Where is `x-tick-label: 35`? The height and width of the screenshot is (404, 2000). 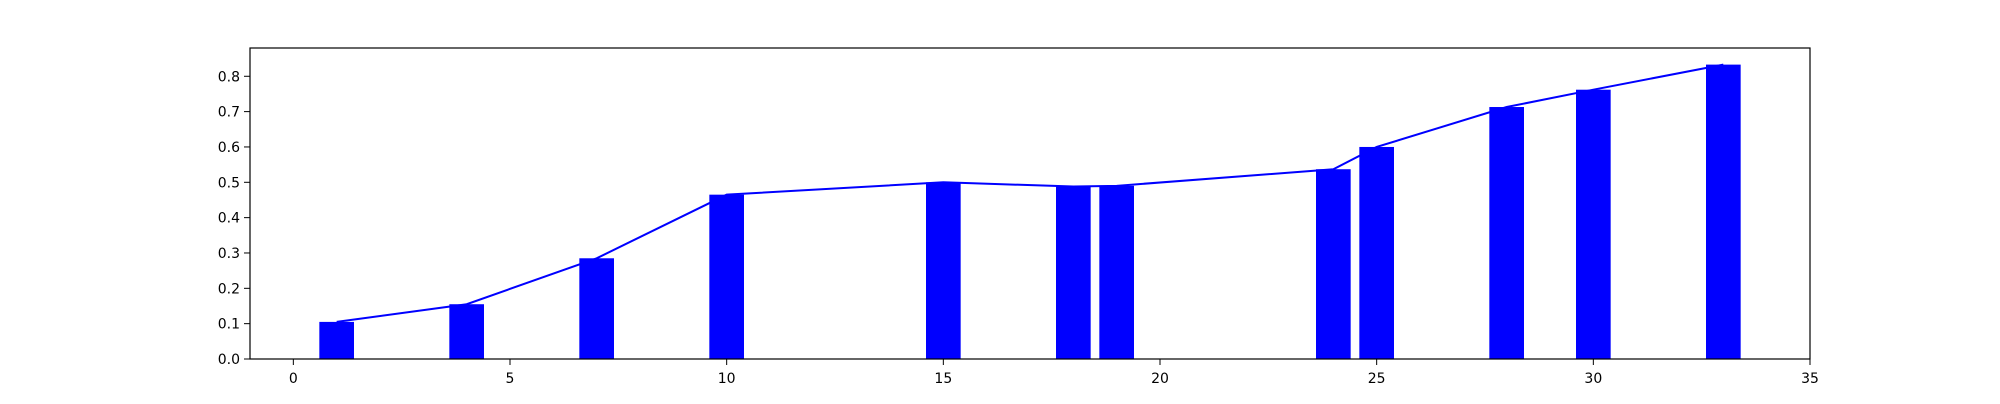 x-tick-label: 35 is located at coordinates (1810, 379).